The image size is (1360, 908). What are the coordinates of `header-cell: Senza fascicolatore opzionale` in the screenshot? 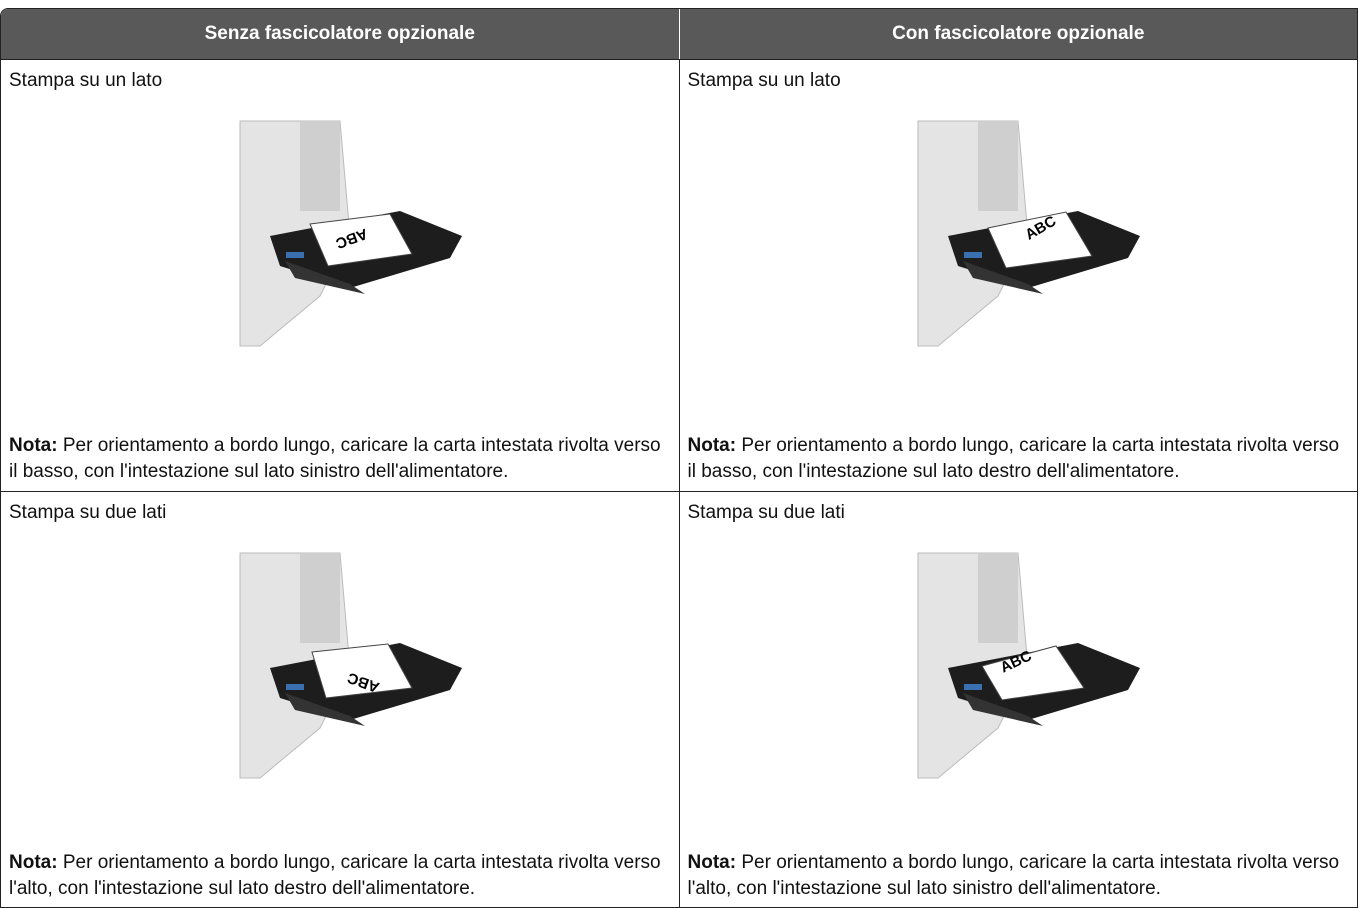 It's located at (339, 33).